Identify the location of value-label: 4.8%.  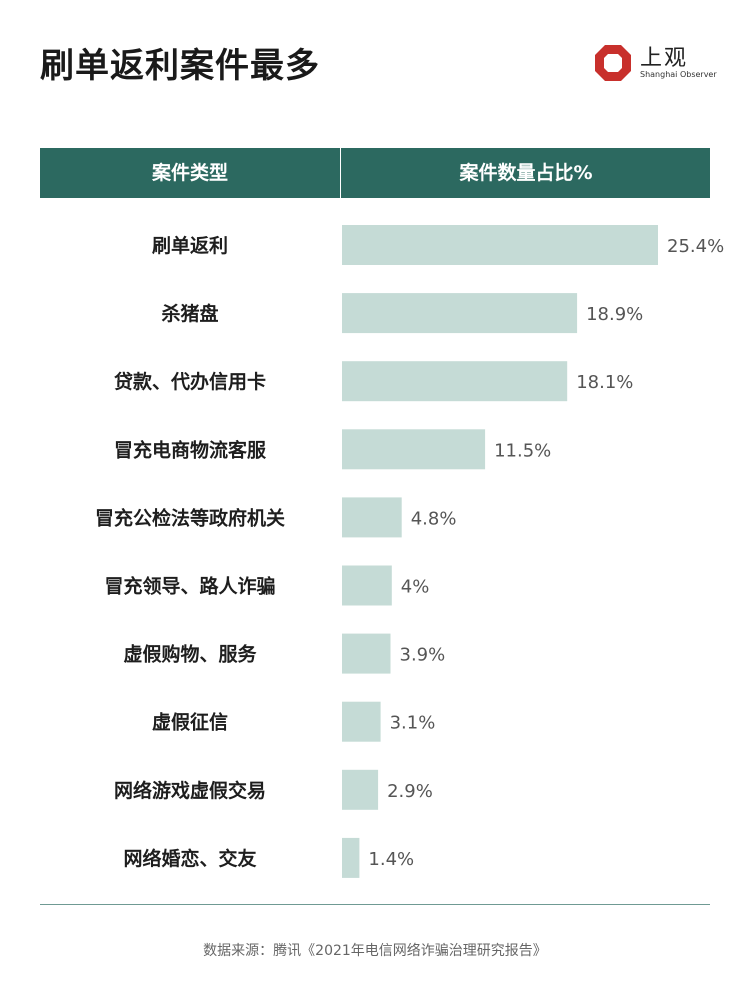
(434, 518).